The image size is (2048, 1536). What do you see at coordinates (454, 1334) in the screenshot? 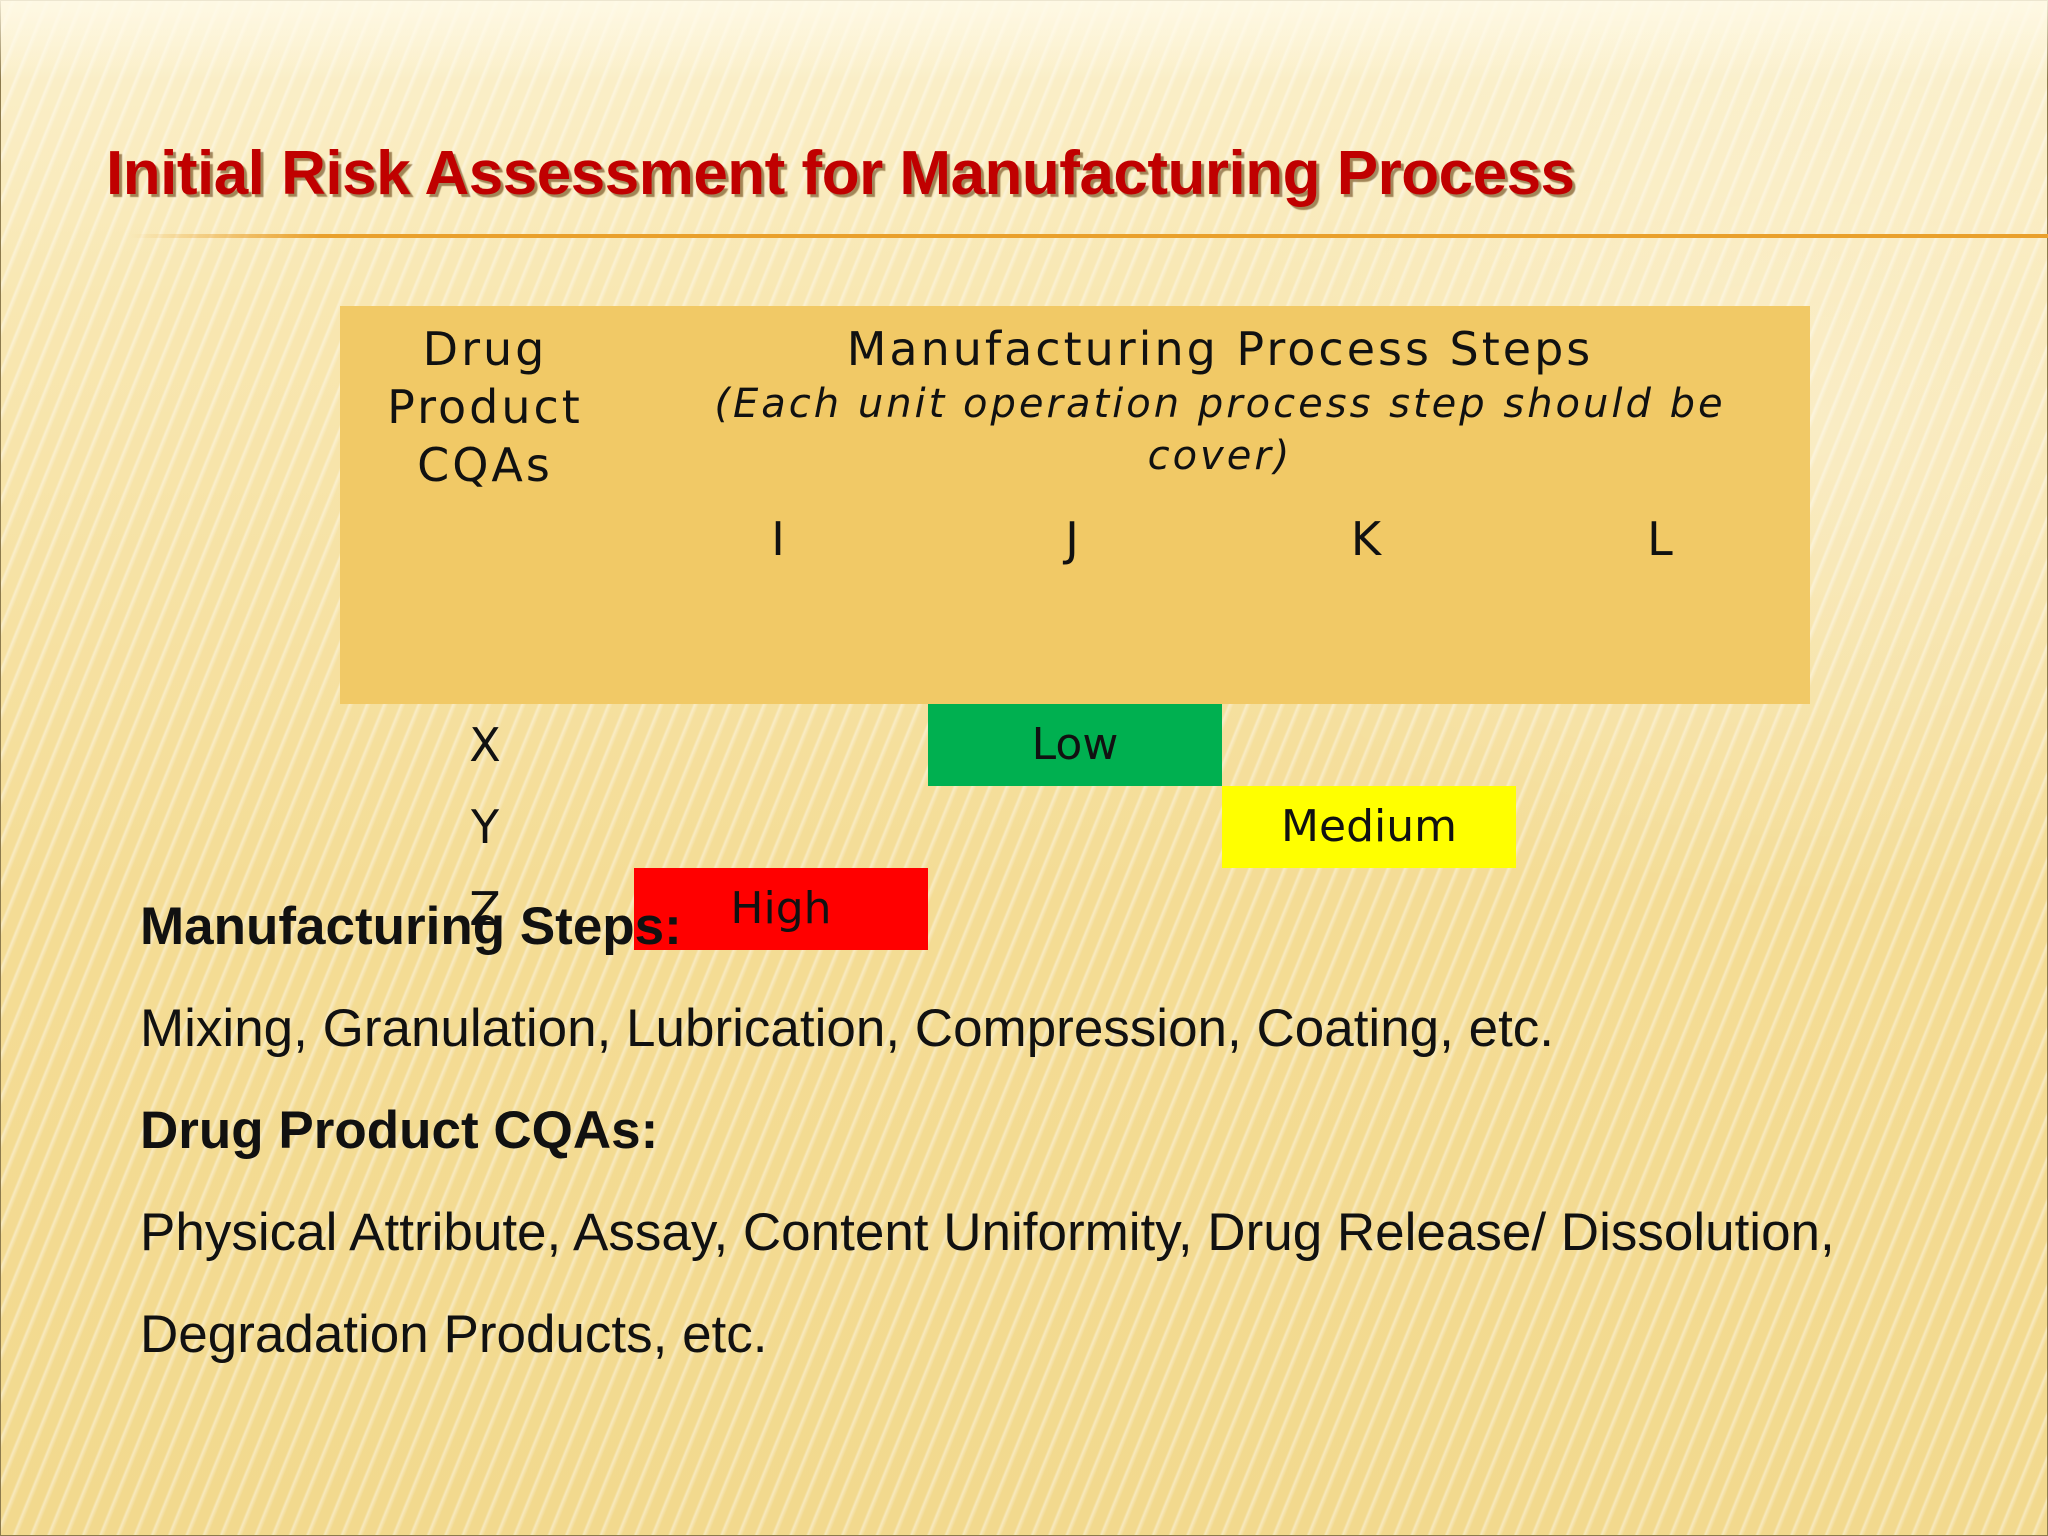
I see `drug-product-cqas-text: Degradation Products, etc.` at bounding box center [454, 1334].